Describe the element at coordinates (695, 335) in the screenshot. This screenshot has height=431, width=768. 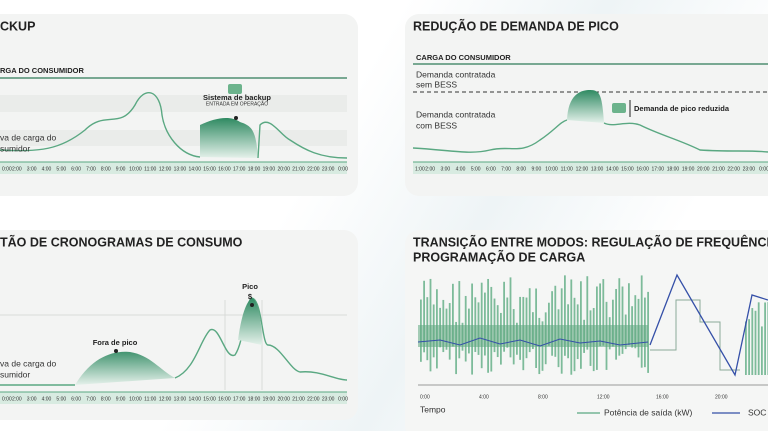
I see `output-line` at that location.